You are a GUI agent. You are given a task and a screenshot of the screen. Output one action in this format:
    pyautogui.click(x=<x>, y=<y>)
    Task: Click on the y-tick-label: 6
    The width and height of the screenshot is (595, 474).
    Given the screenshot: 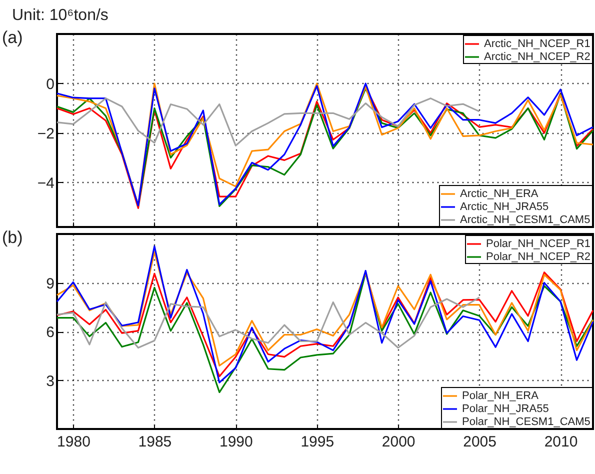 What is the action you would take?
    pyautogui.click(x=50, y=332)
    